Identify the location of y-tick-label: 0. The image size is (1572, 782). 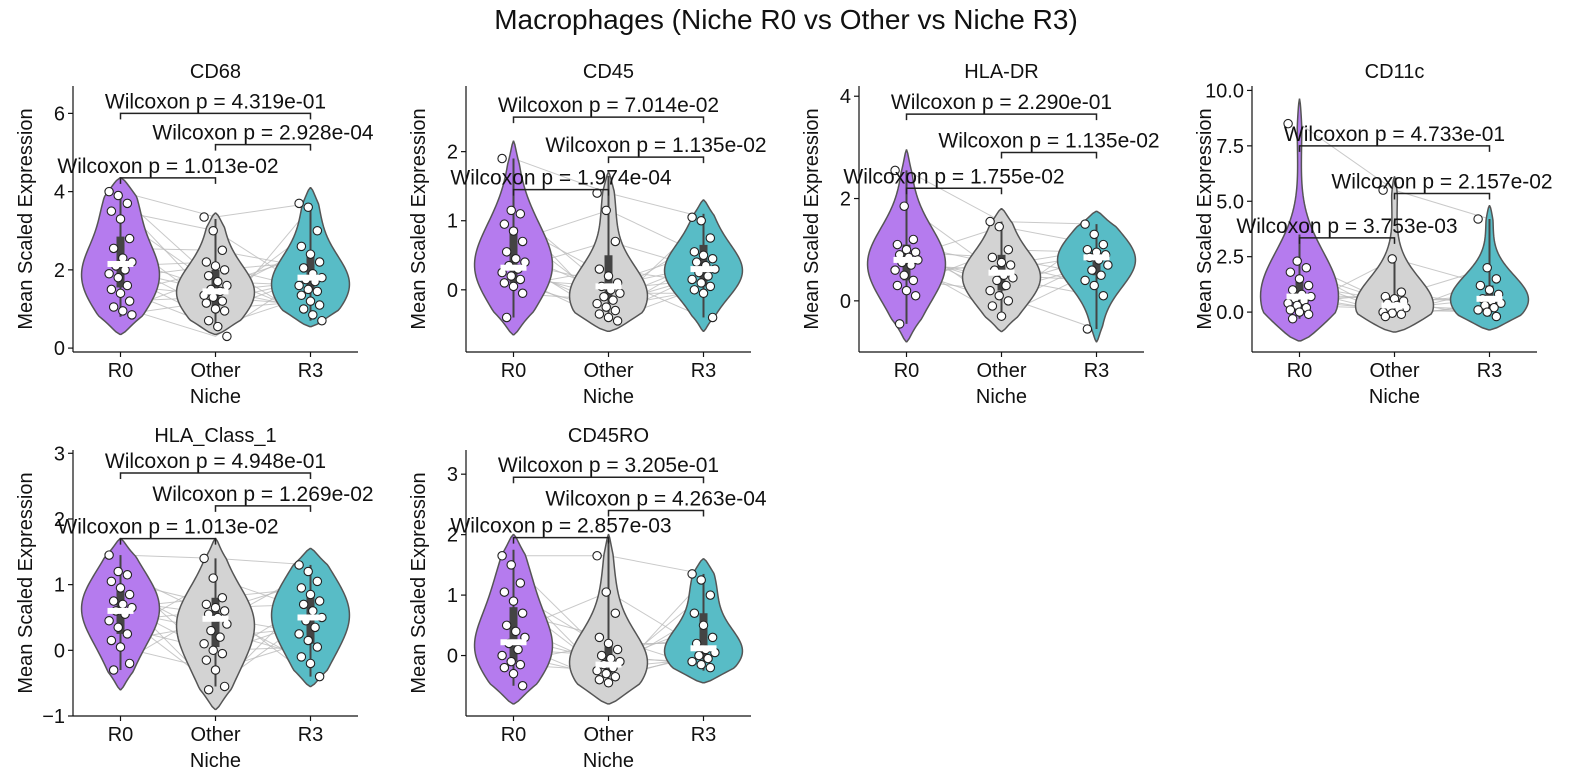
(452, 657).